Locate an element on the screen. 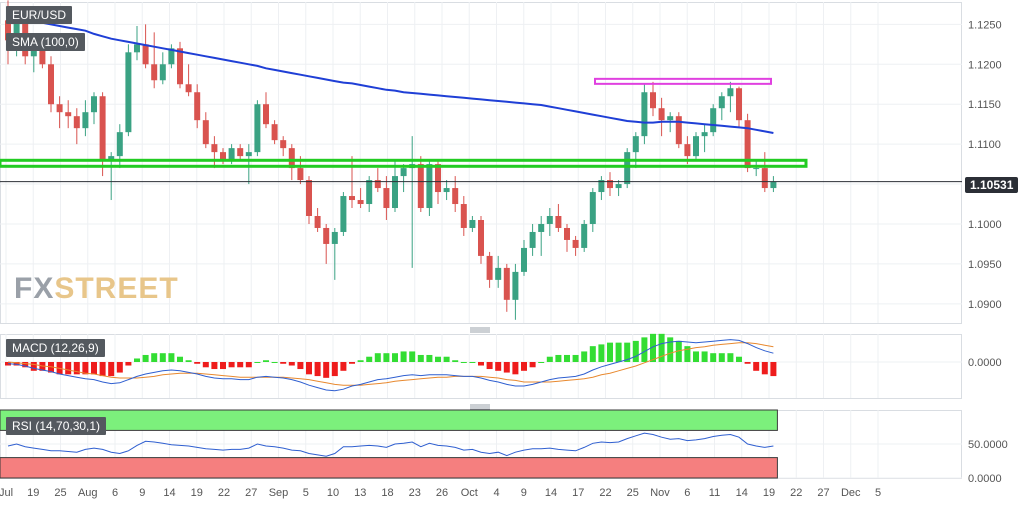  panel-frame is located at coordinates (481, 366).